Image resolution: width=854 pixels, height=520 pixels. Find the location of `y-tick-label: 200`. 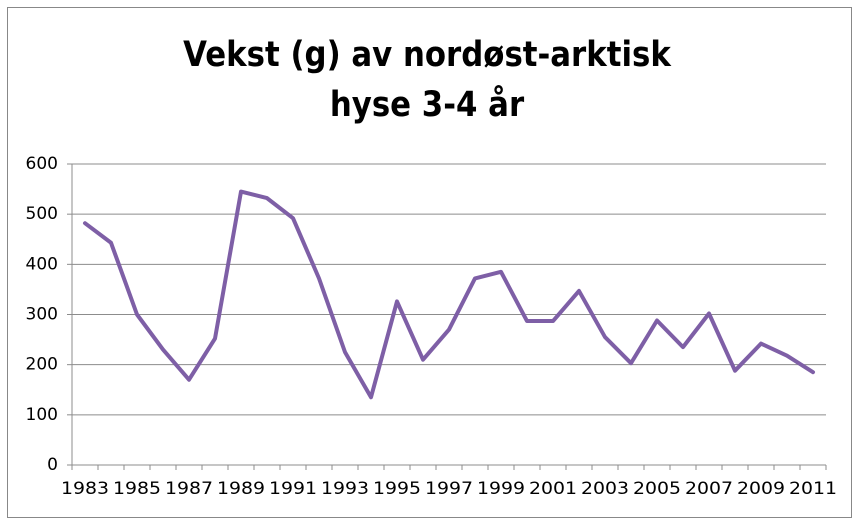

y-tick-label: 200 is located at coordinates (42, 365).